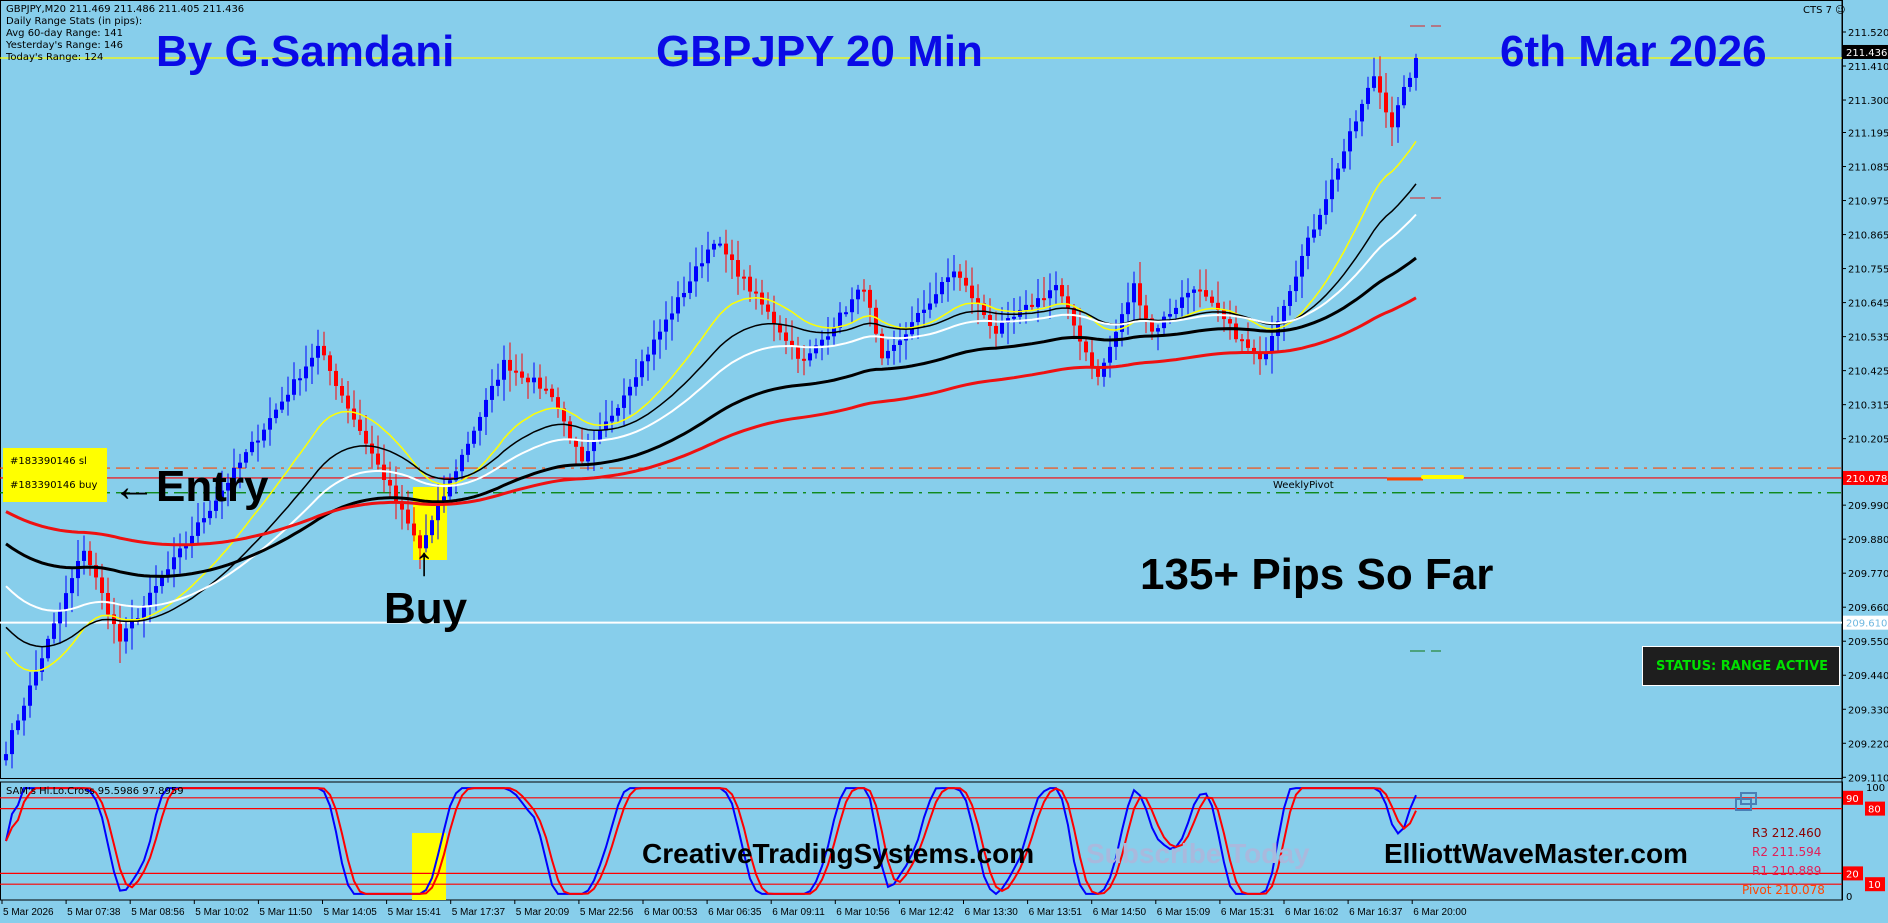  I want to click on cts-label: CTS 7 ☺, so click(1824, 10).